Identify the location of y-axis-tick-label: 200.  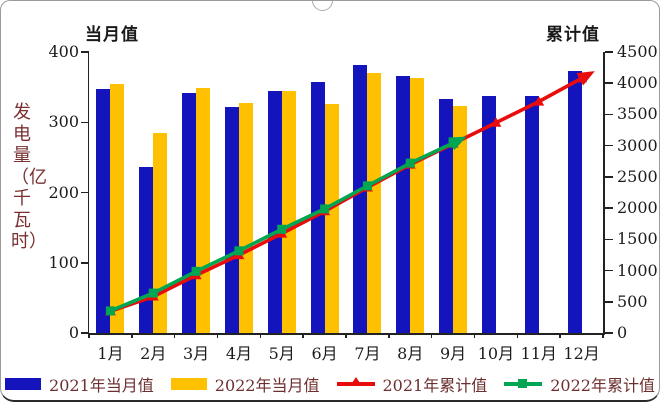
(63, 192).